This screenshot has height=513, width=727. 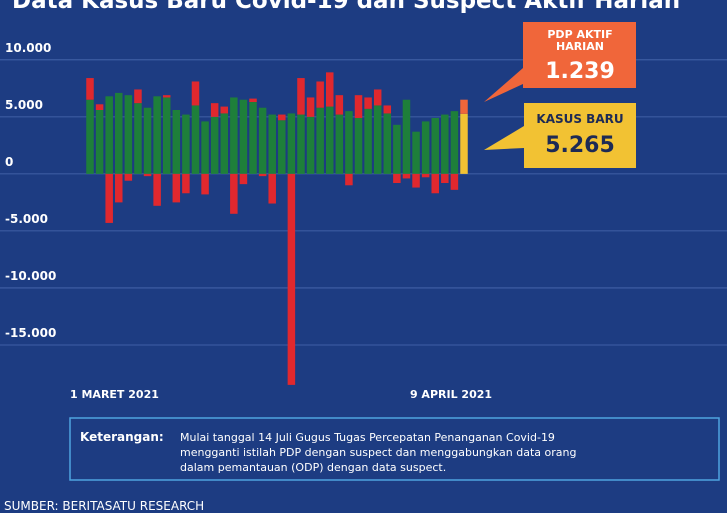 What do you see at coordinates (579, 119) in the screenshot?
I see `callout-label: KASUS BARU` at bounding box center [579, 119].